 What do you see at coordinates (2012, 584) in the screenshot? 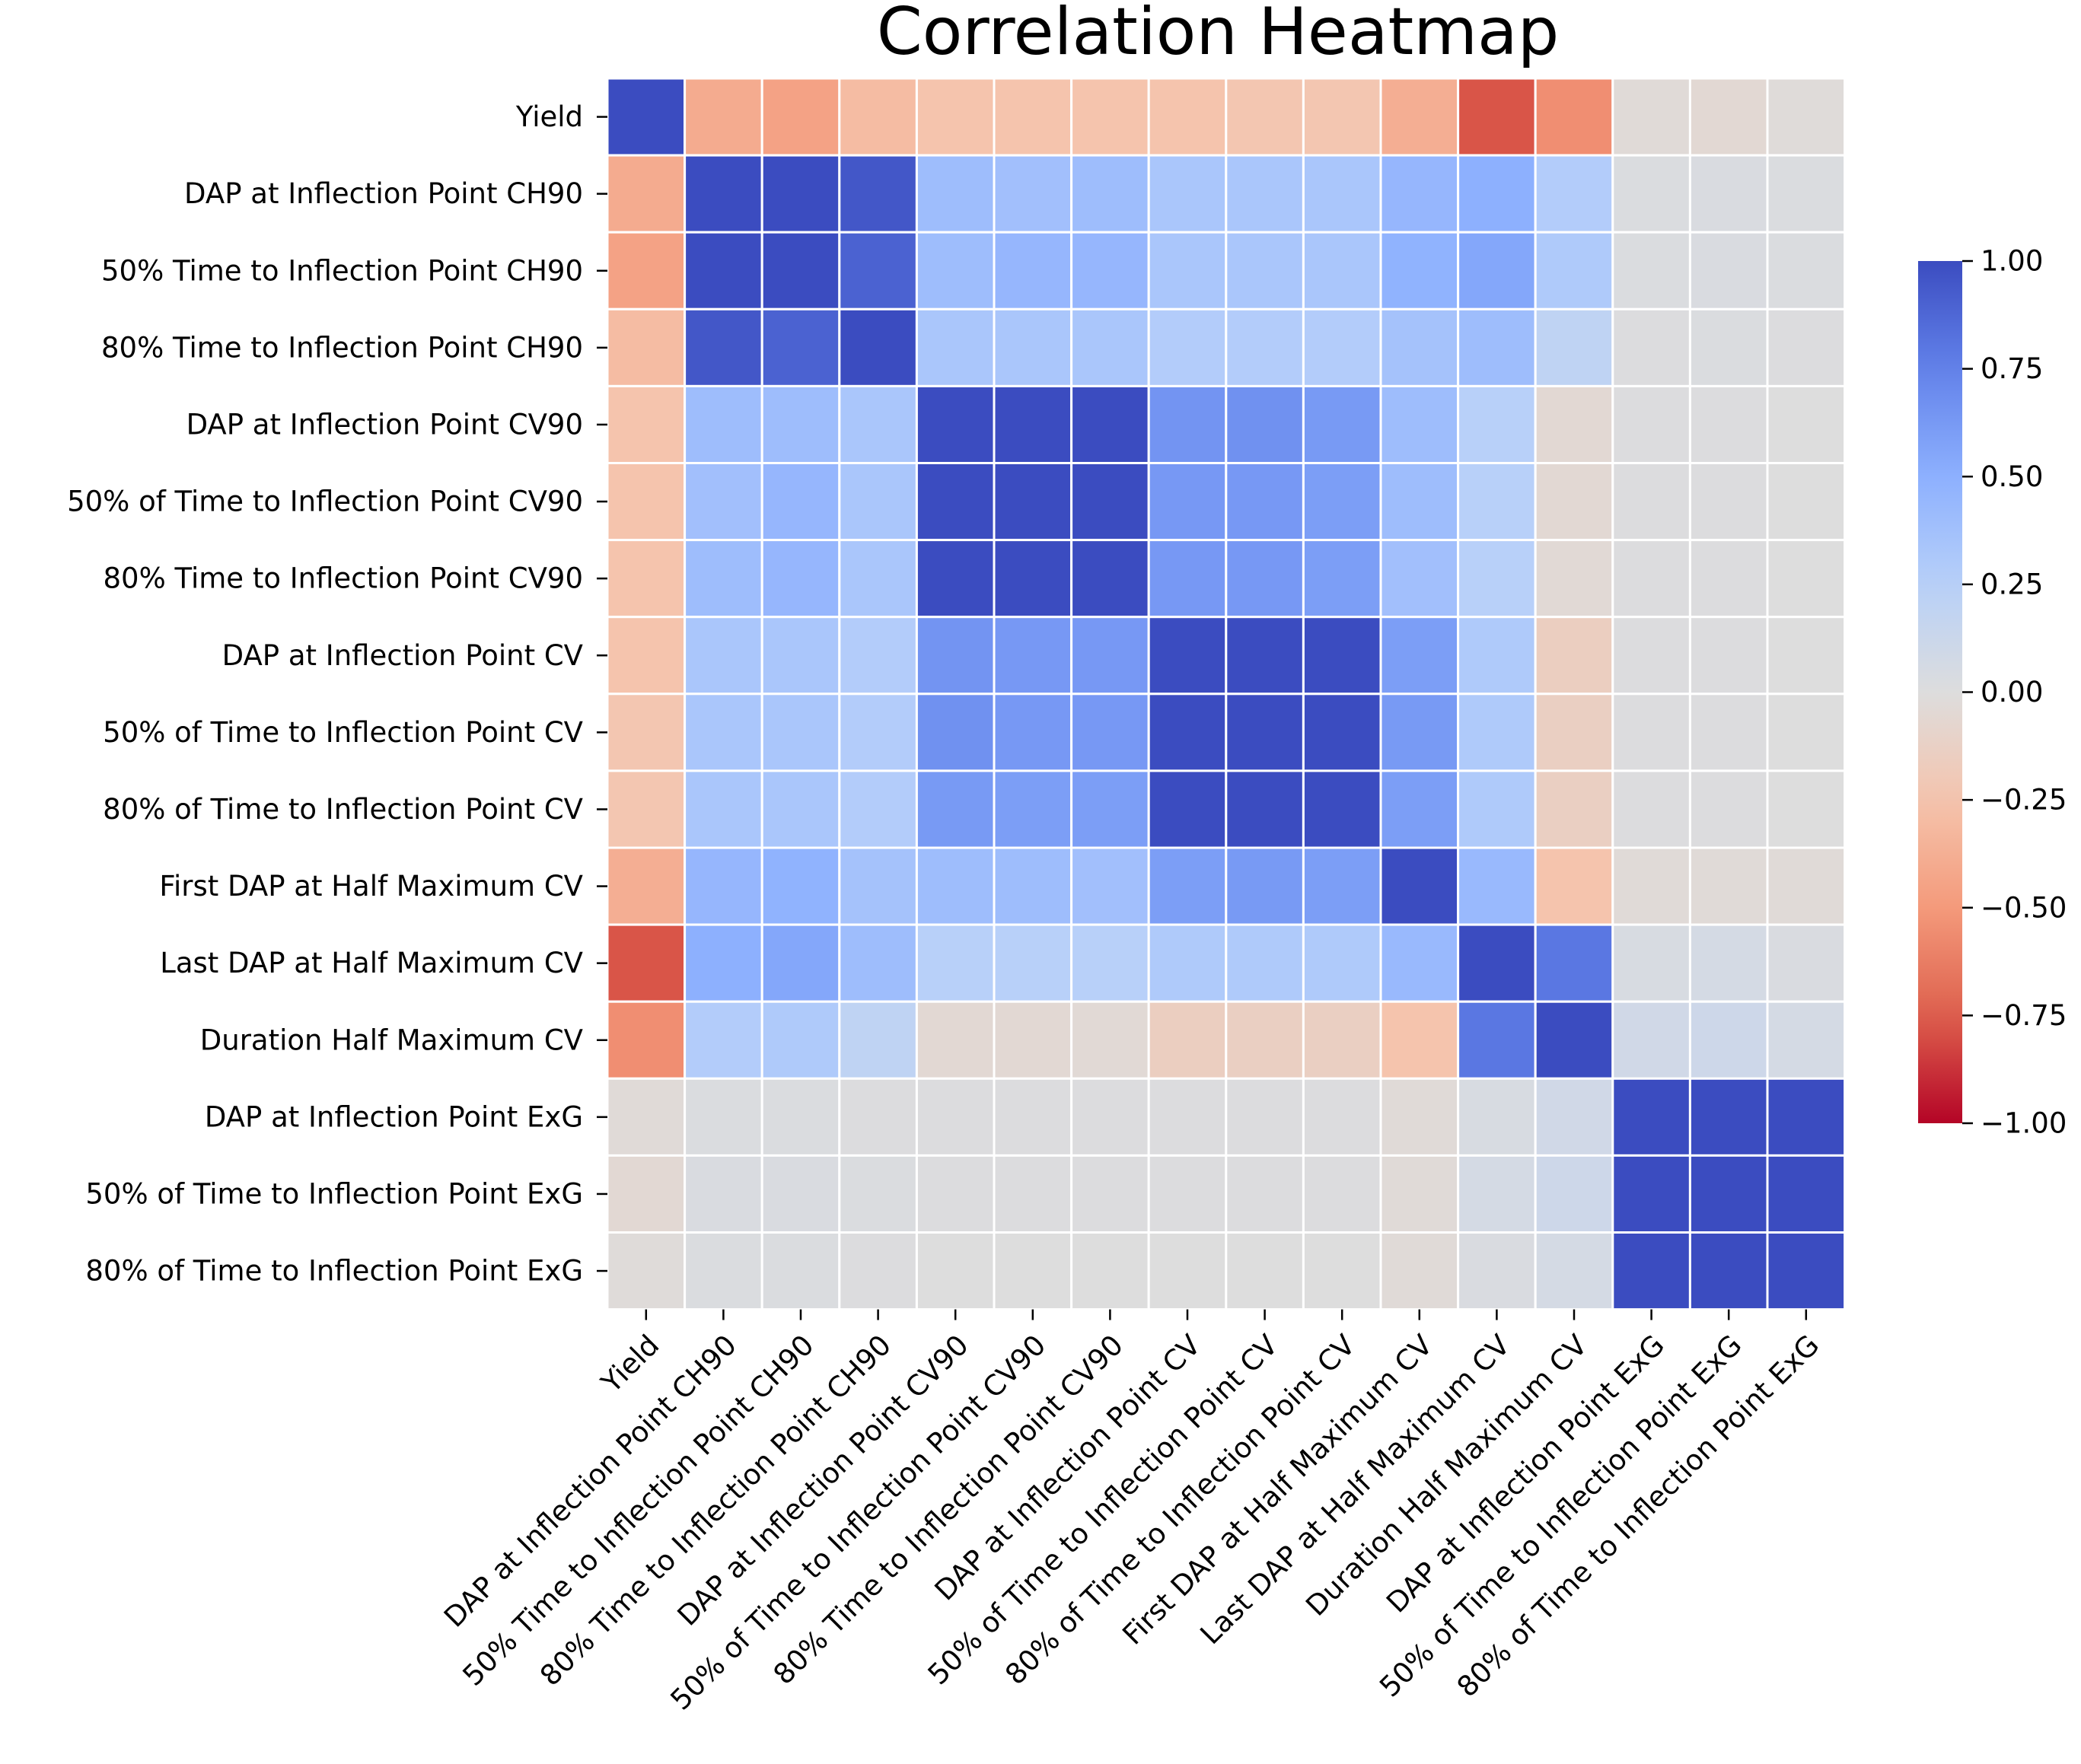
I see `colorbar-tick-label: 0.25` at bounding box center [2012, 584].